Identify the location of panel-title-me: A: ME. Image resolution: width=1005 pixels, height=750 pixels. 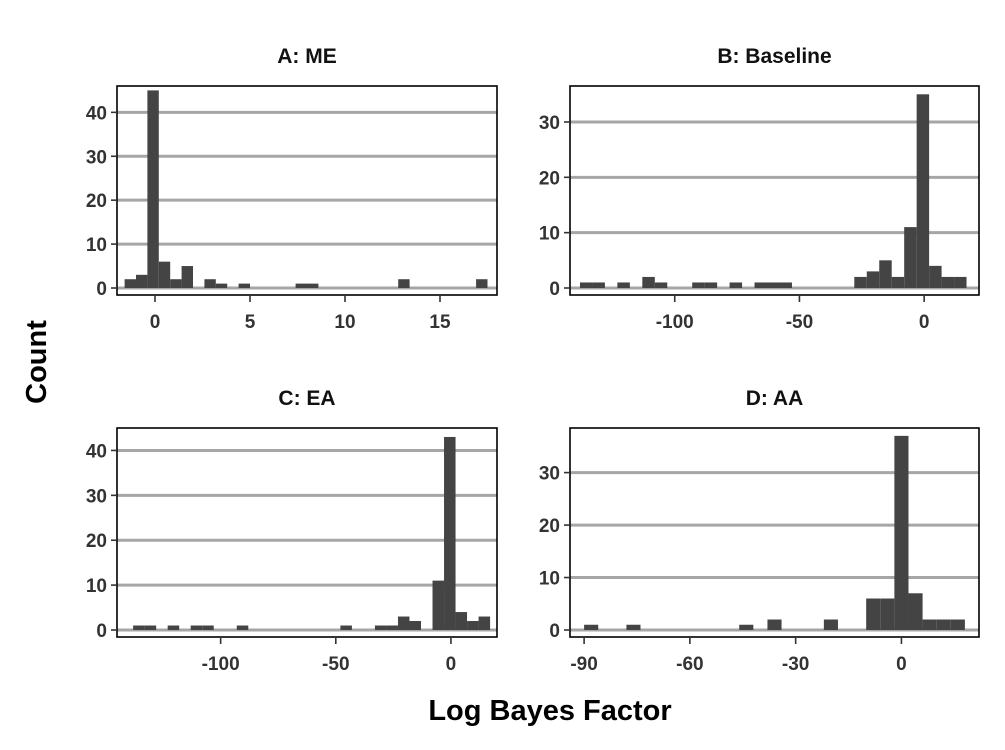
(307, 56).